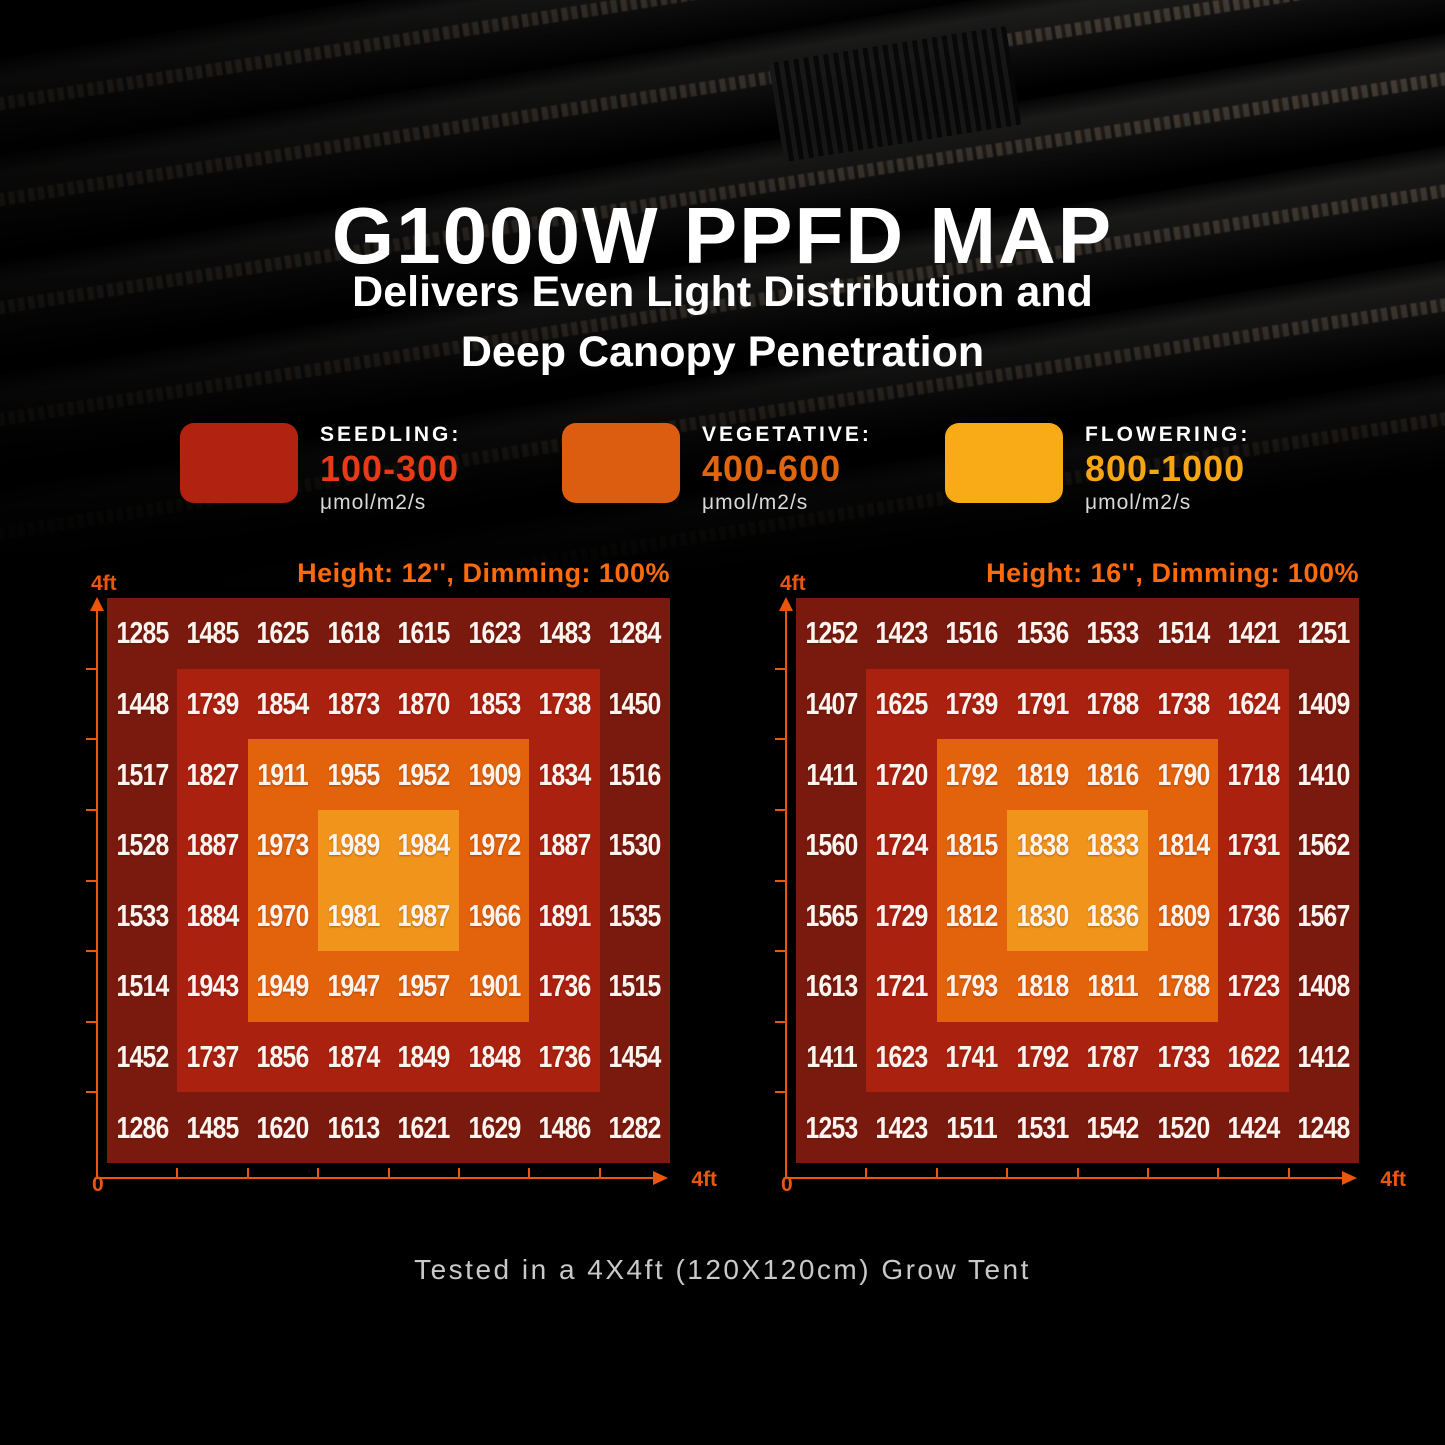 Image resolution: width=1445 pixels, height=1445 pixels. Describe the element at coordinates (353, 916) in the screenshot. I see `ppfd-cell: 1981` at that location.